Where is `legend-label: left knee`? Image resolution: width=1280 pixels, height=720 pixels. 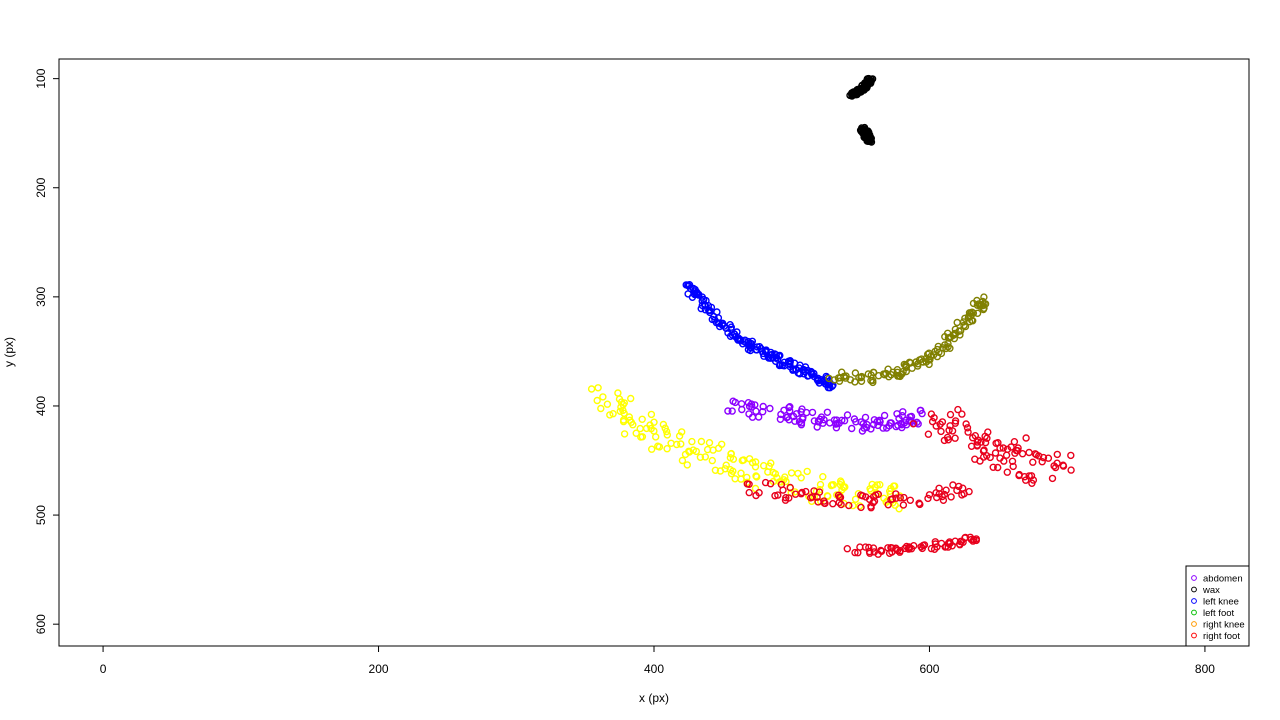 legend-label: left knee is located at coordinates (1221, 601).